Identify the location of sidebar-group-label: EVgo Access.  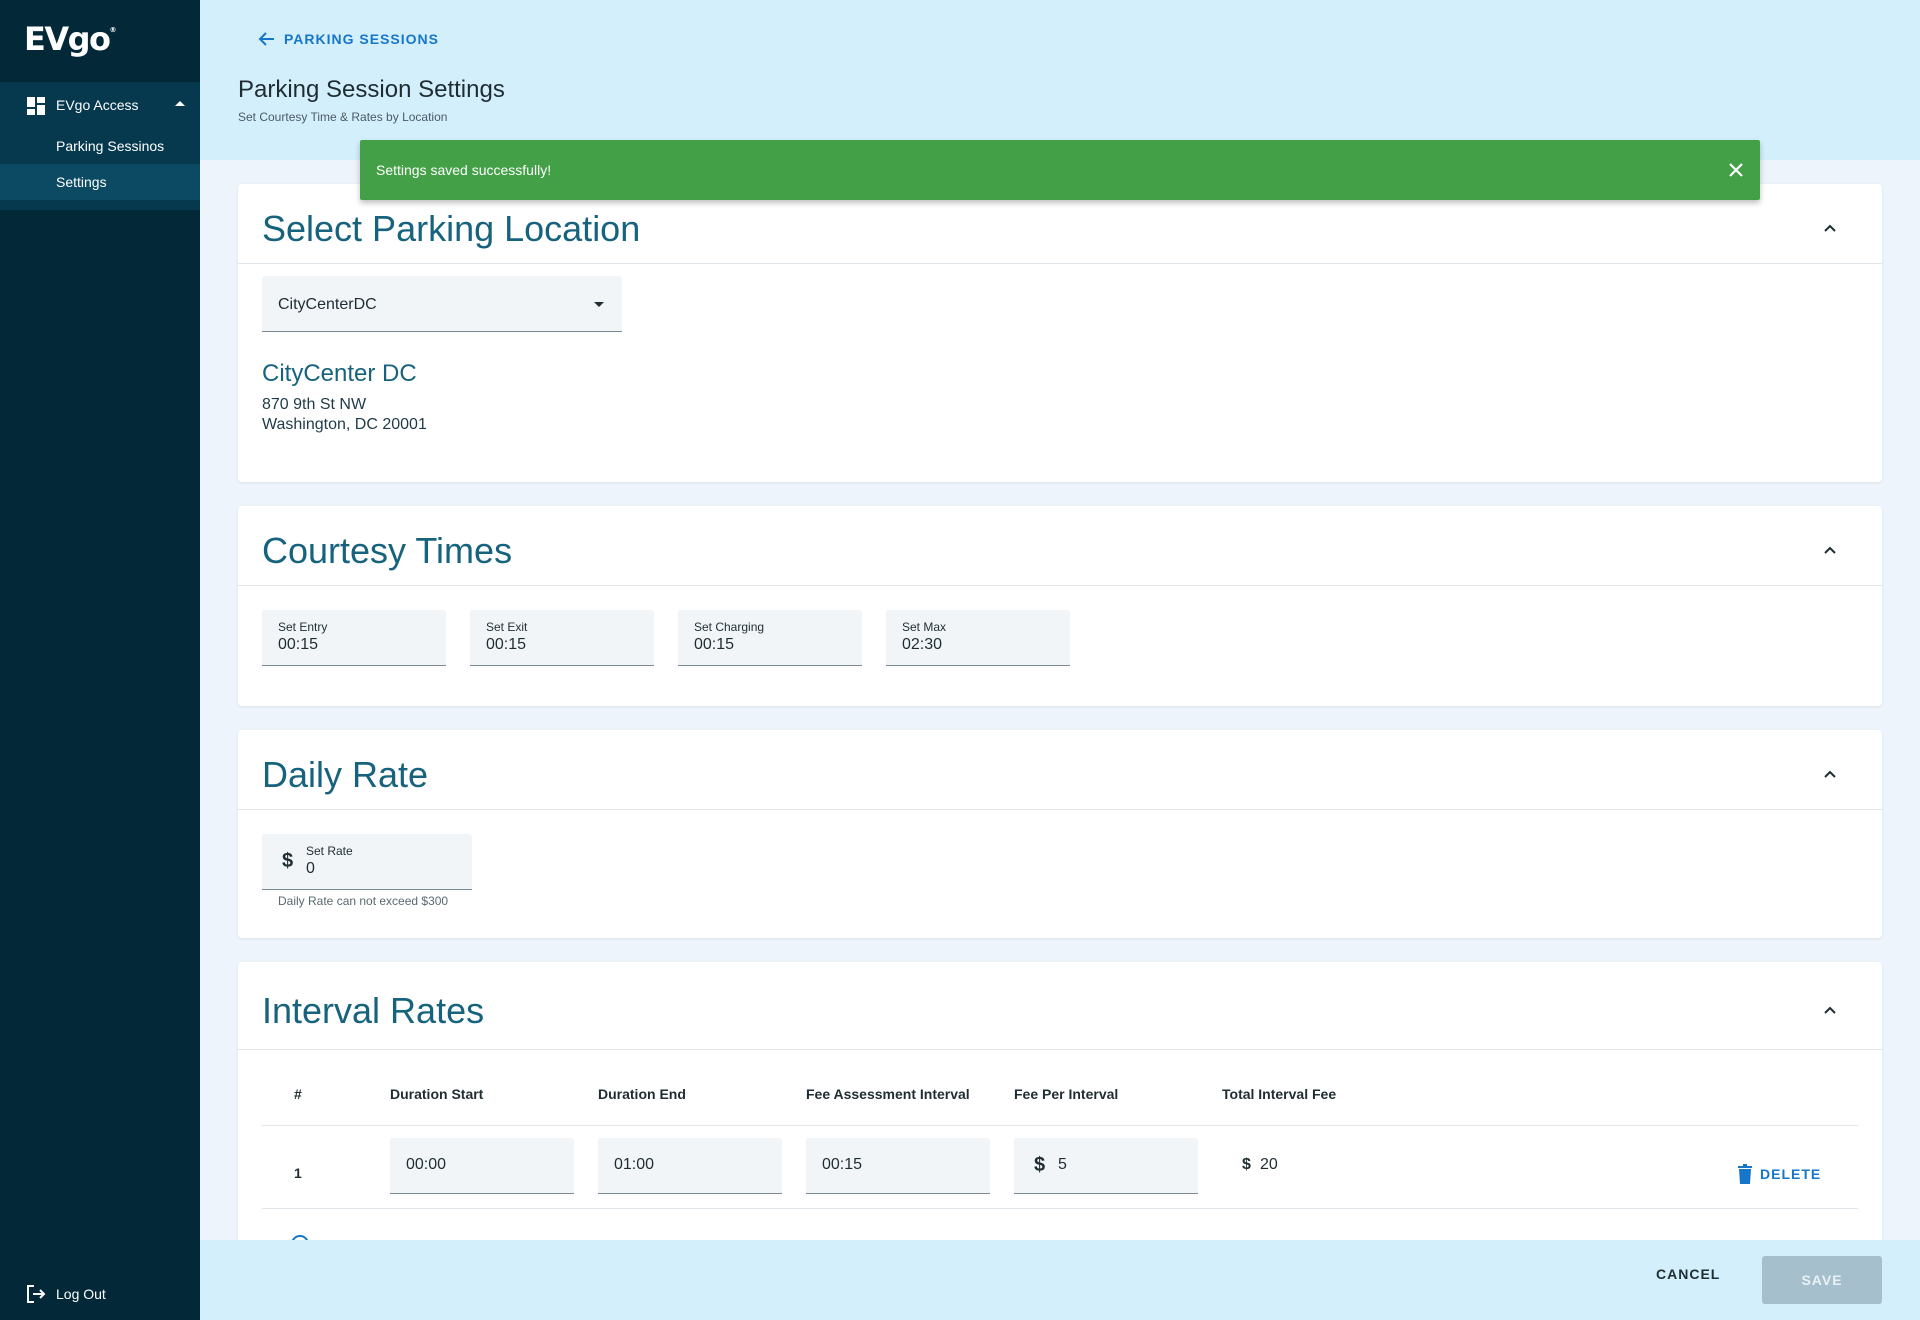
(97, 105).